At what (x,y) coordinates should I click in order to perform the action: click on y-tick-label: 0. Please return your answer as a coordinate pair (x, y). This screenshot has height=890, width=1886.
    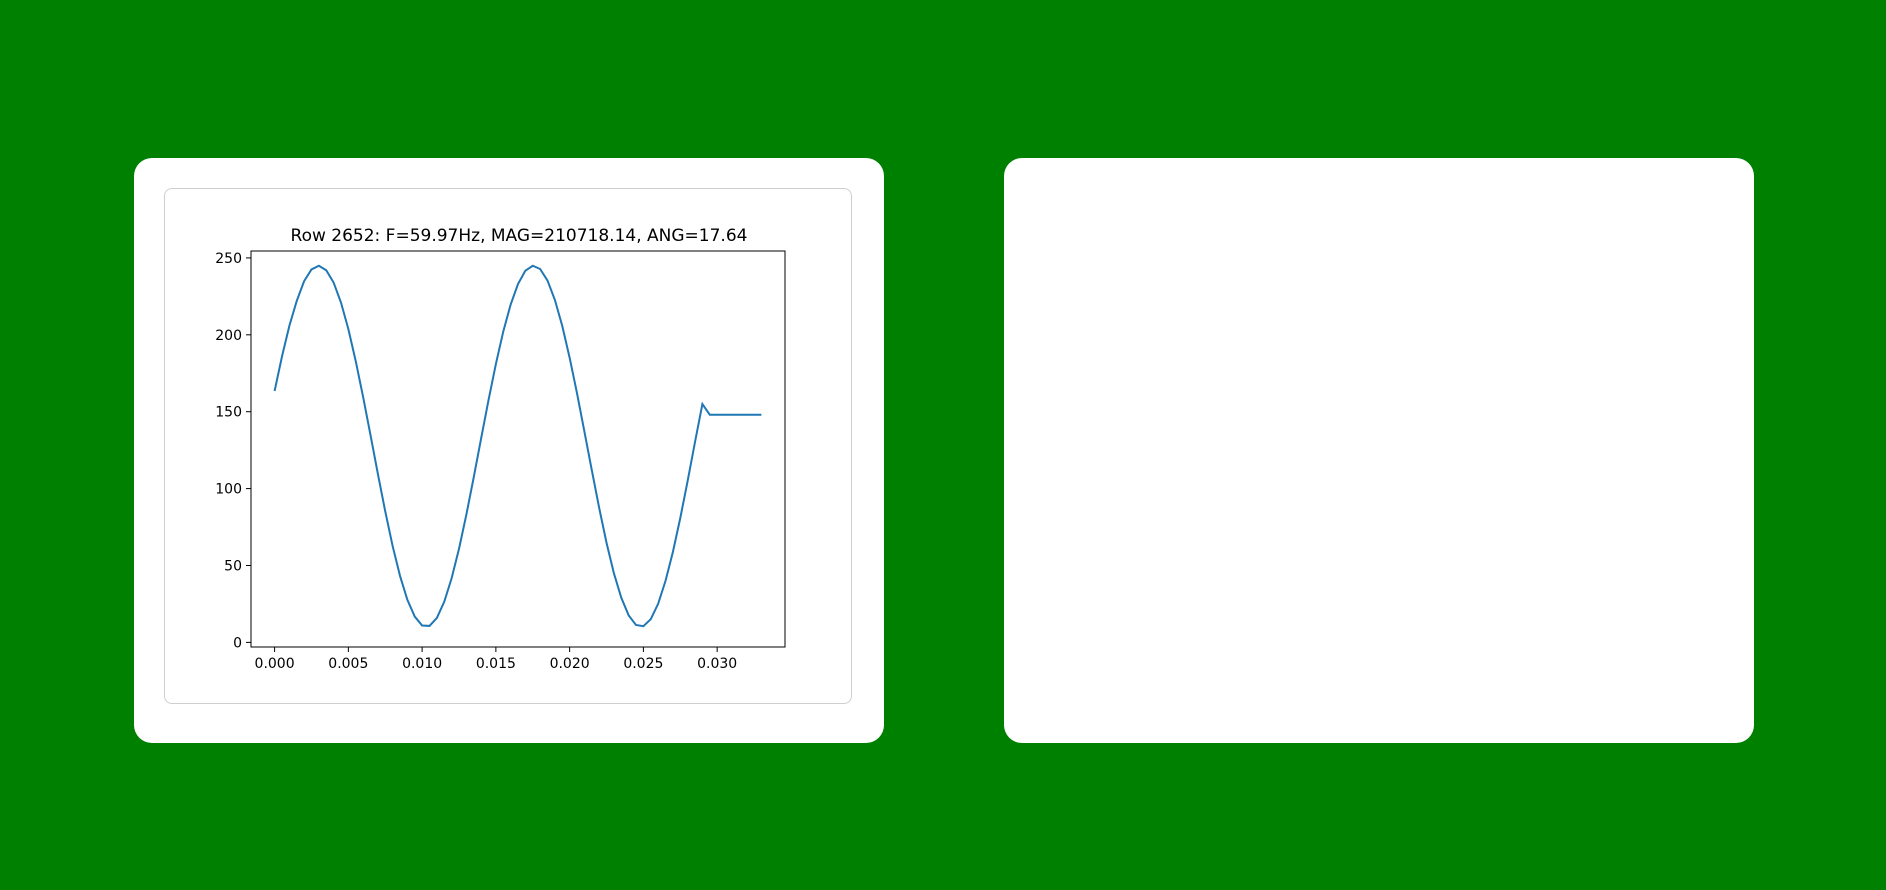
    Looking at the image, I should click on (237, 643).